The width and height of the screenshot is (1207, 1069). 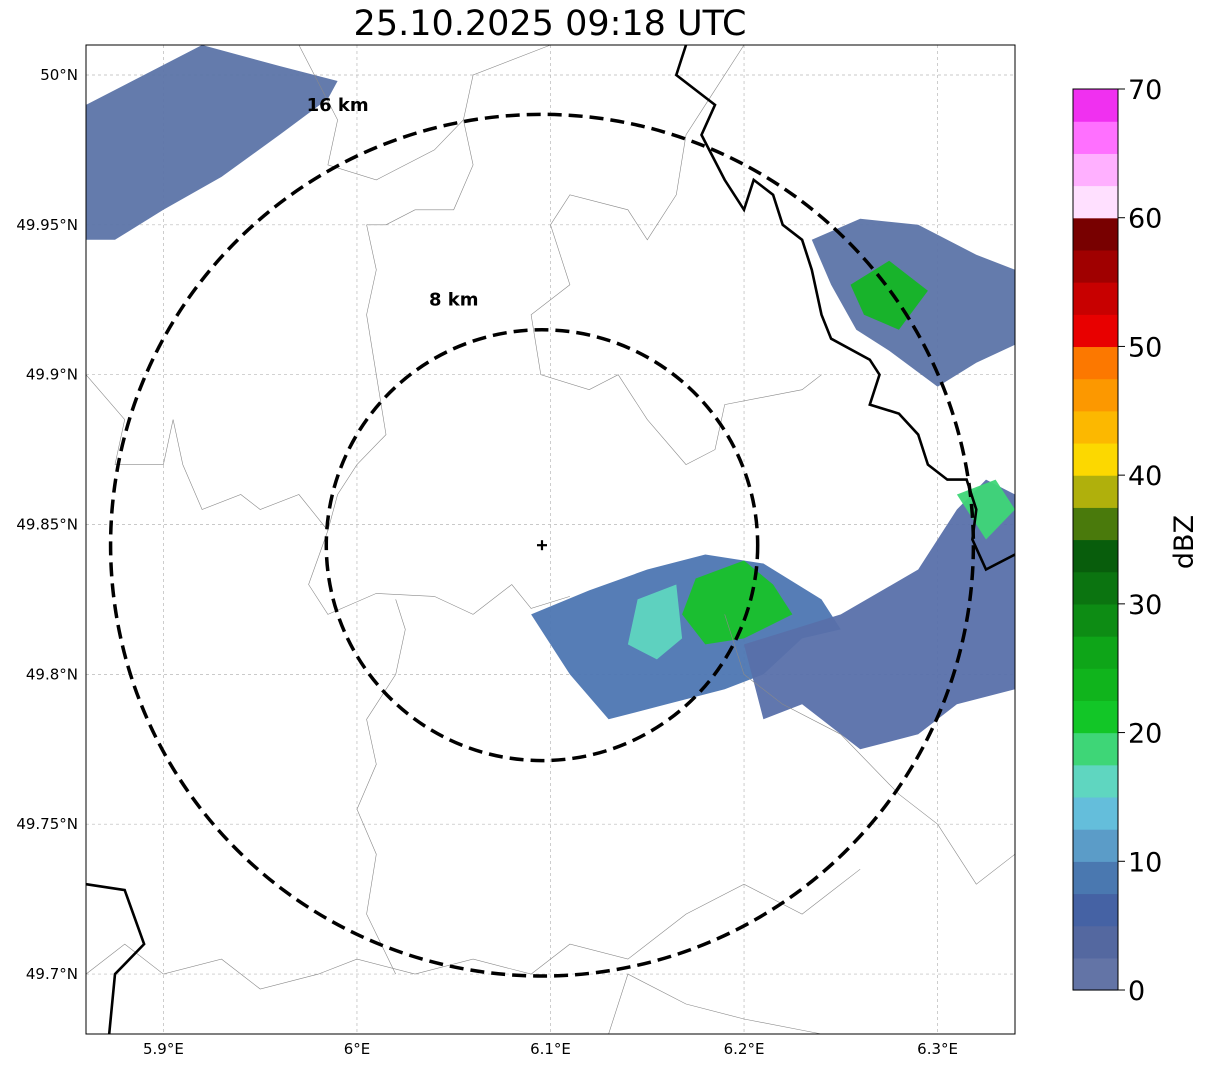 I want to click on colorbar-ticks: 0 10 20 30 40 50 60 70, so click(x=1140, y=541).